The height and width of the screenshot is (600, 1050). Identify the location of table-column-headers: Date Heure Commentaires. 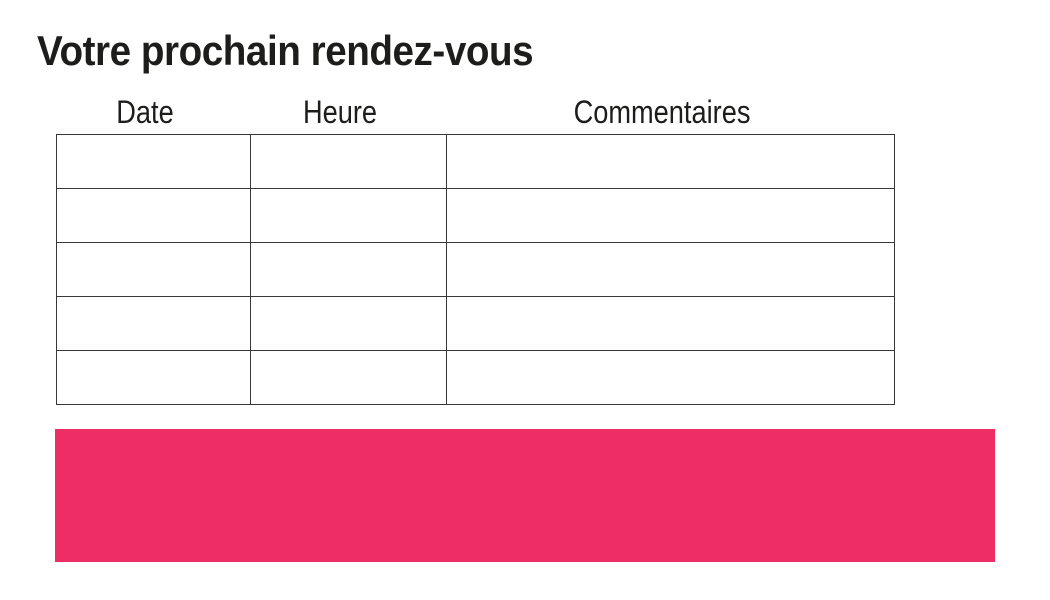
(467, 112).